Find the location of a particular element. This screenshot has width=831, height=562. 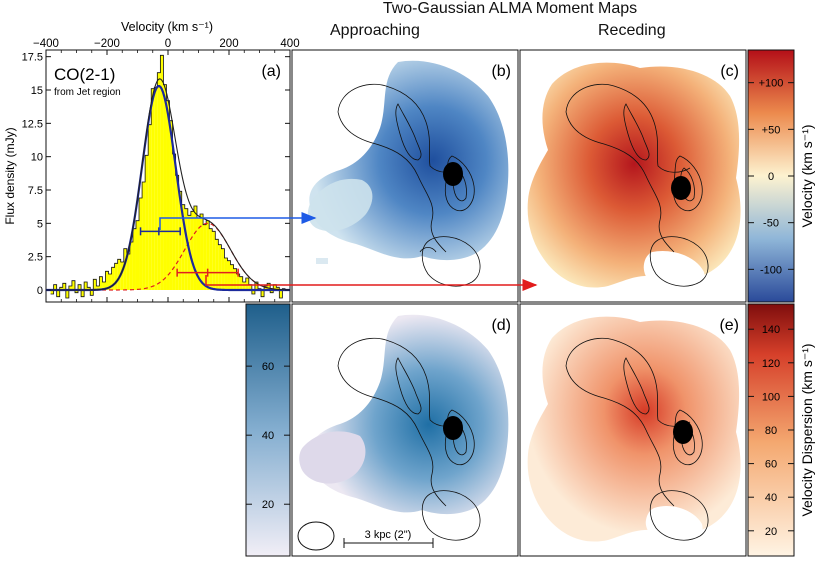

dispersion-approaching-gradient is located at coordinates (268, 430).